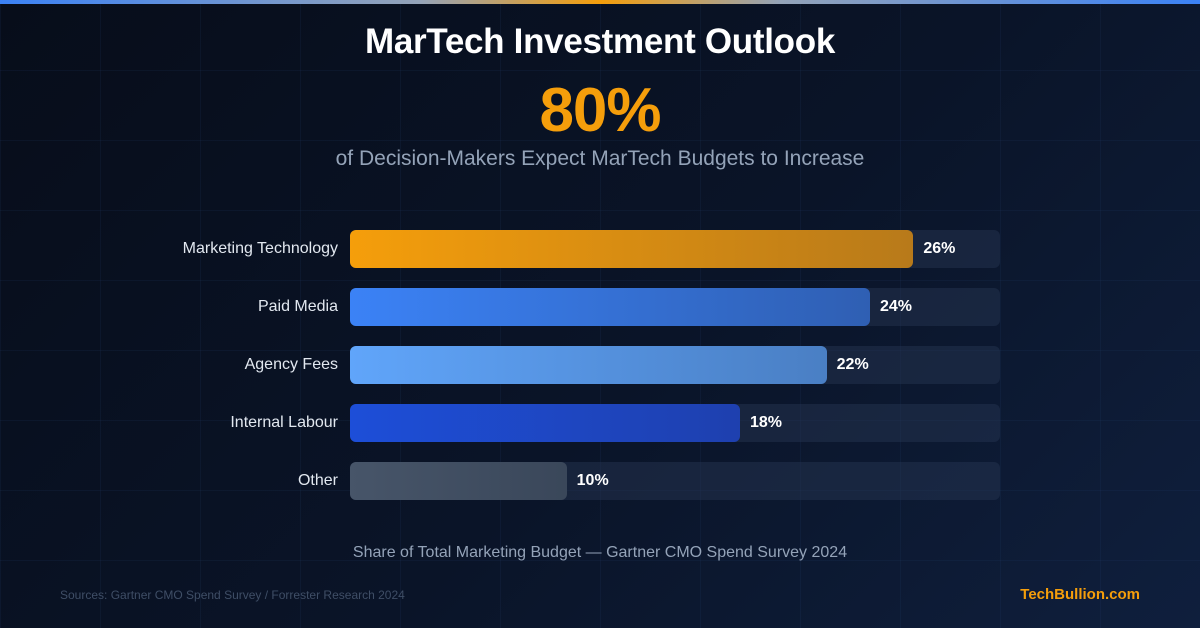 Image resolution: width=1200 pixels, height=628 pixels. What do you see at coordinates (896, 306) in the screenshot?
I see `value-label-paid-media: 24%` at bounding box center [896, 306].